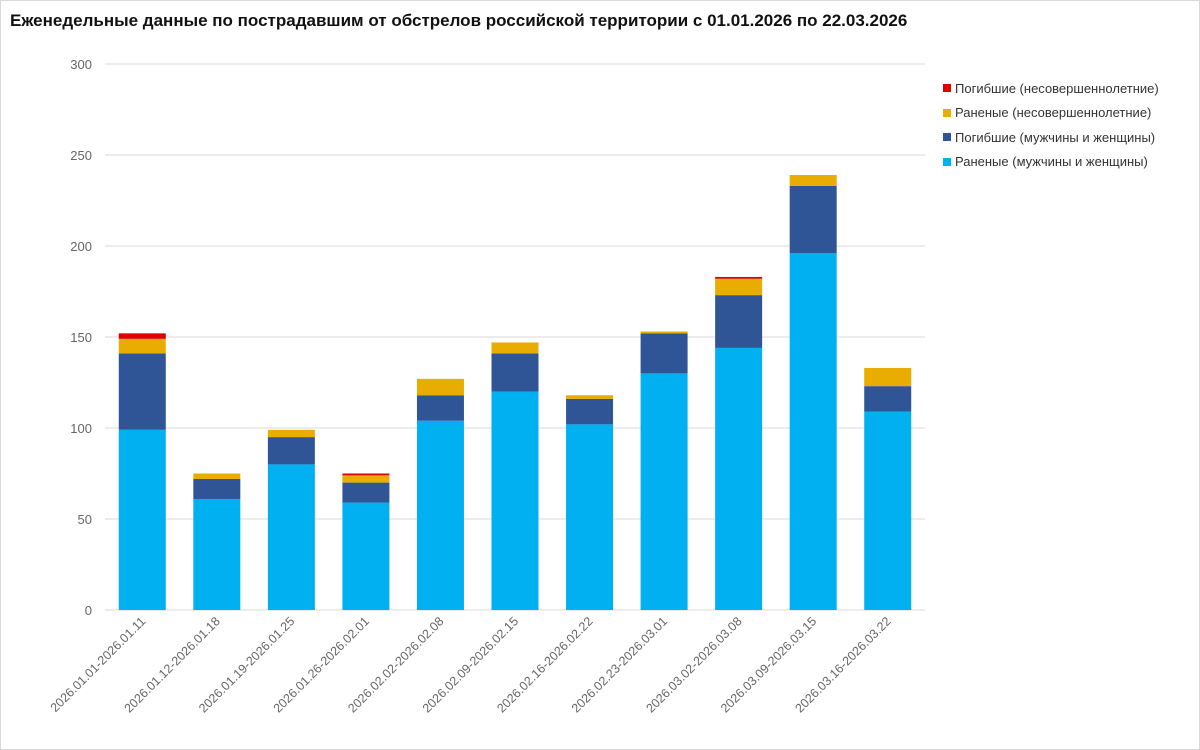 The width and height of the screenshot is (1200, 750). Describe the element at coordinates (81, 155) in the screenshot. I see `y-tick-label: 250` at that location.